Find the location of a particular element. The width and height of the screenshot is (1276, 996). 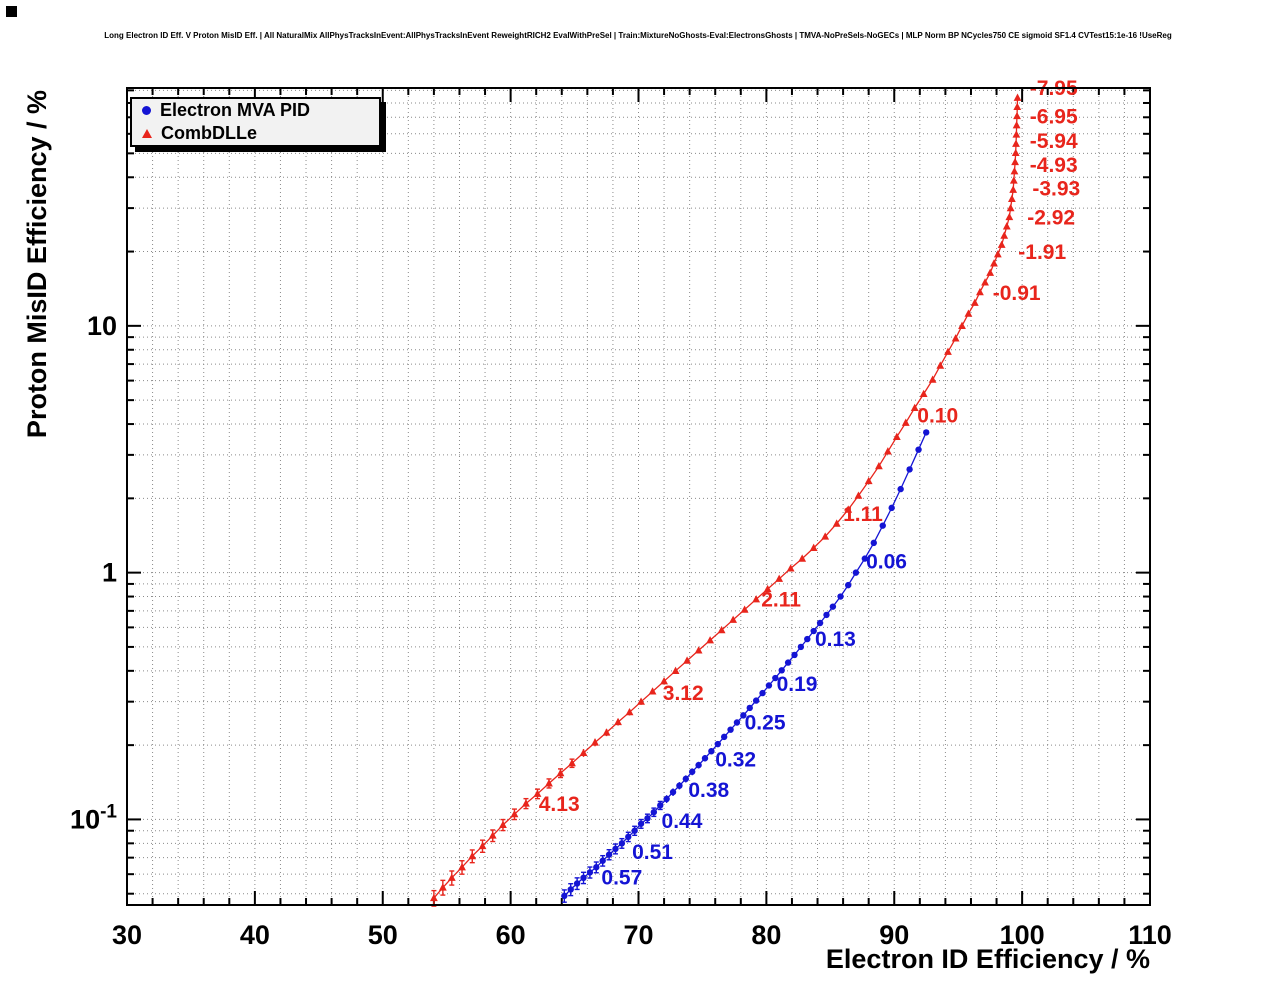

svg-text: -0.91 is located at coordinates (1017, 293).